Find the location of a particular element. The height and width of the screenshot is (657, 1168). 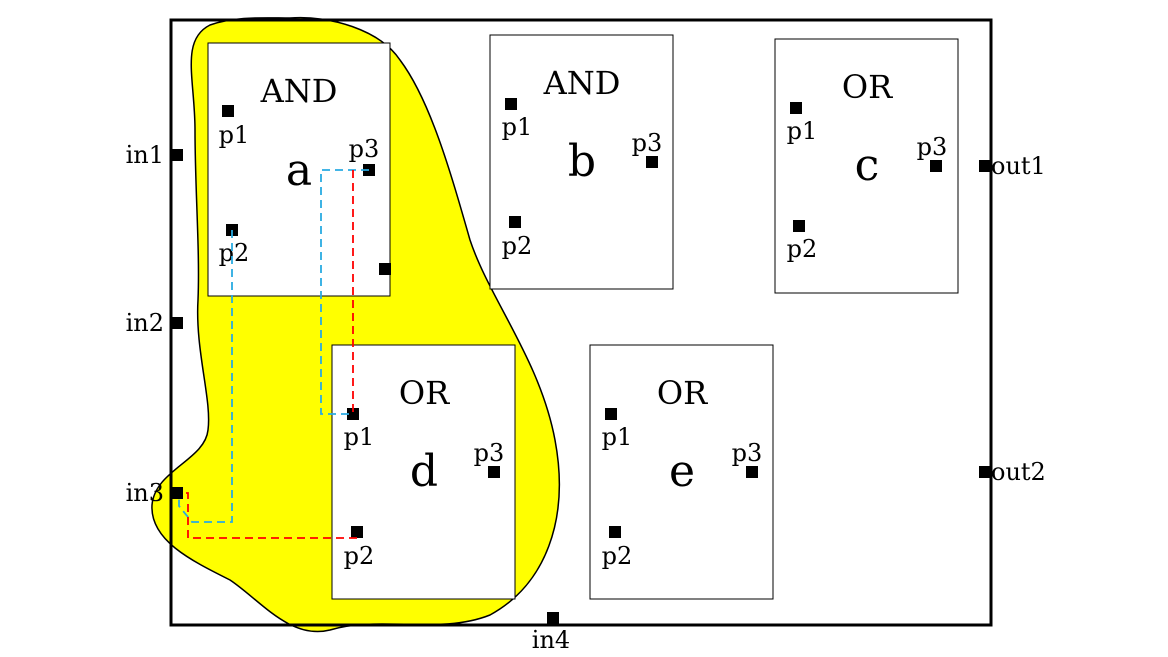

gate-e-pin-p1-label: p1 is located at coordinates (617, 437).